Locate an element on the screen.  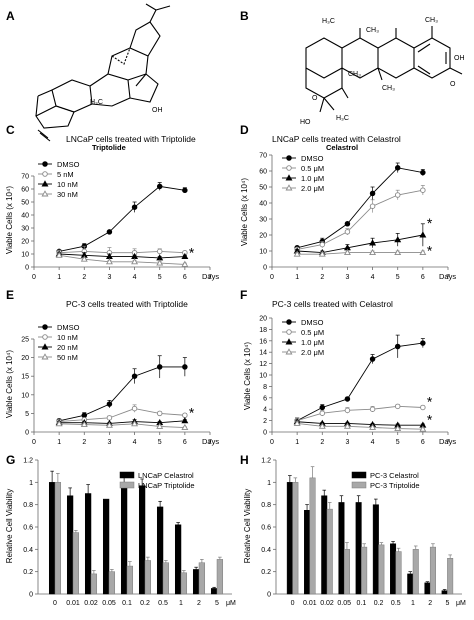
chart-g-ytick-label: 1 is located at coordinates (31, 483).